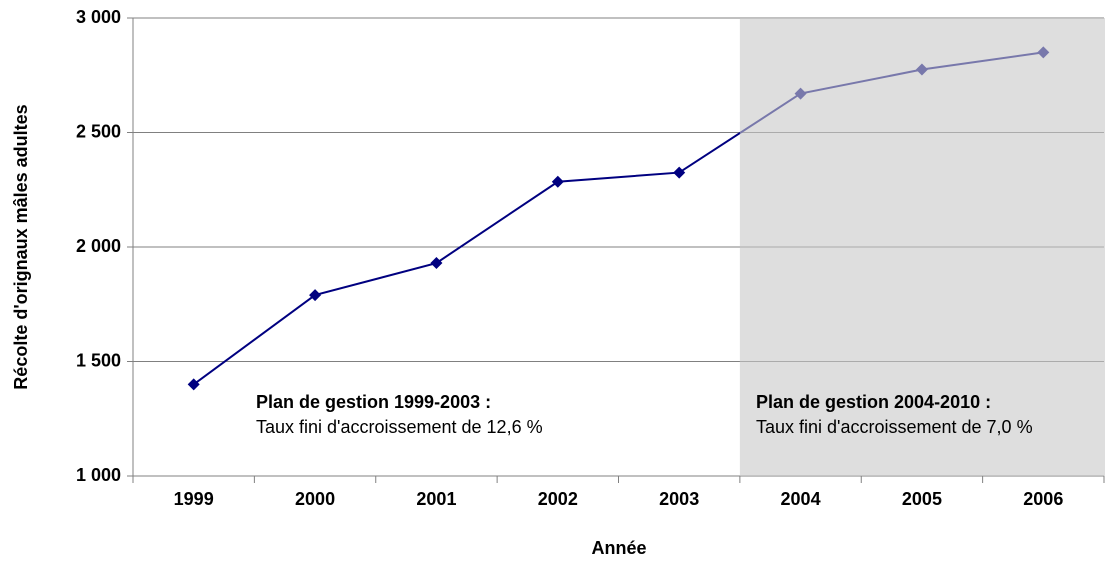 The image size is (1105, 563). What do you see at coordinates (436, 499) in the screenshot?
I see `x-tick-label: 2001` at bounding box center [436, 499].